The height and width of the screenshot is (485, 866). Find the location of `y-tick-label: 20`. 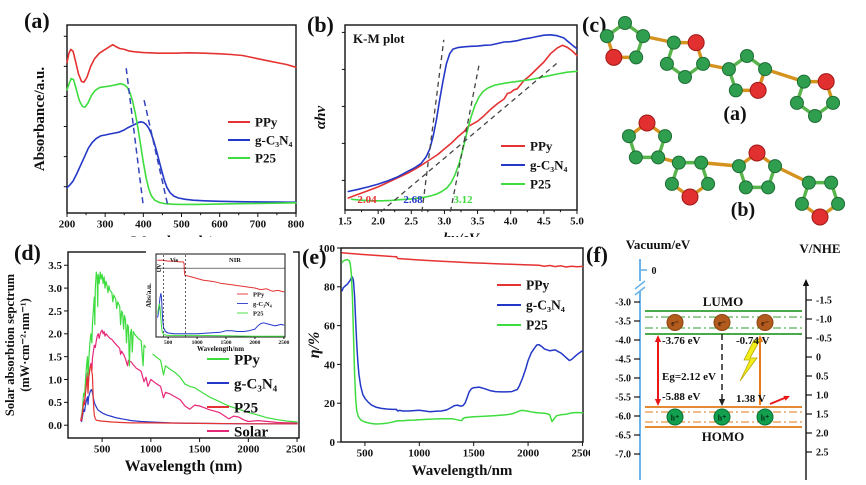

y-tick-label: 20 is located at coordinates (330, 404).